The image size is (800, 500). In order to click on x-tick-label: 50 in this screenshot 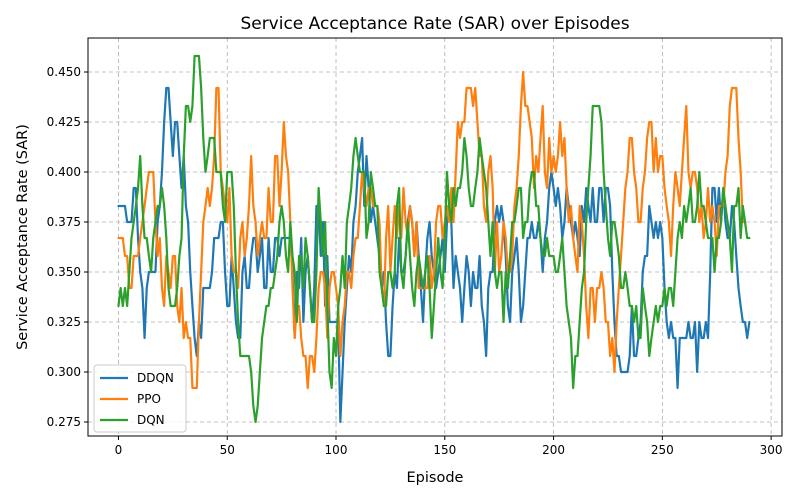, I will do `click(227, 450)`.